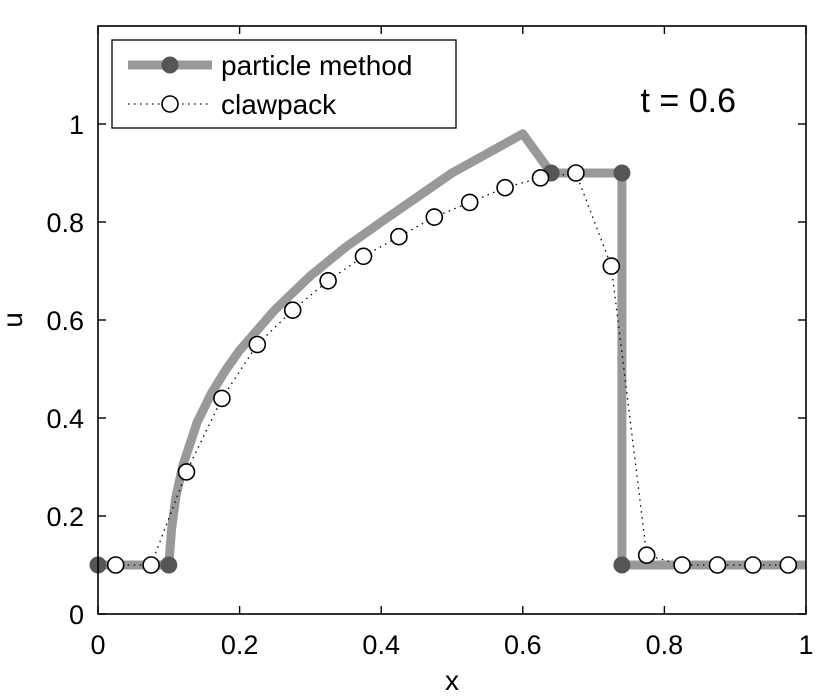 The image size is (830, 698). I want to click on x-tick-label: 1, so click(805, 645).